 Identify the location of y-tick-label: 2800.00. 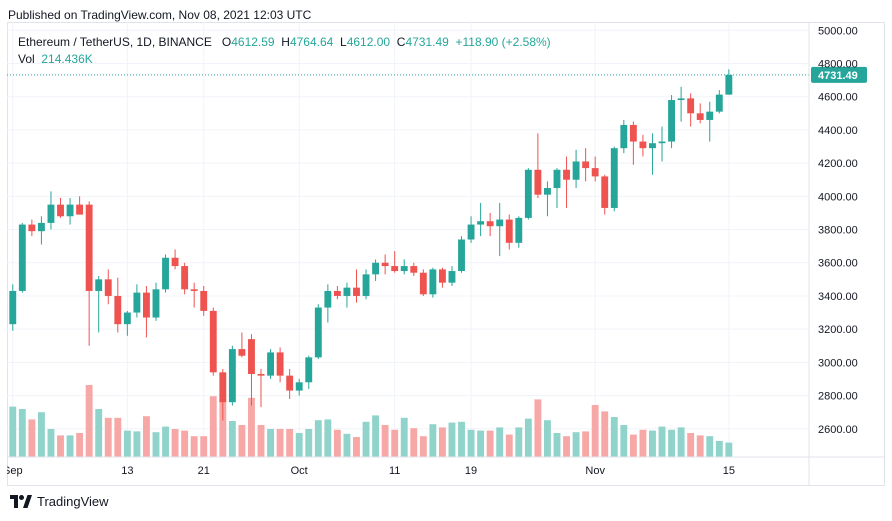
(838, 397).